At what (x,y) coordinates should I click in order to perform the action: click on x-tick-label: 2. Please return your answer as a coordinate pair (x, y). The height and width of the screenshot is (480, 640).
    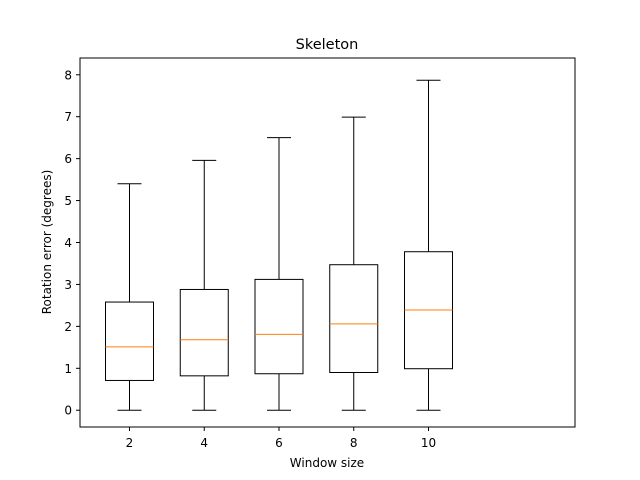
    Looking at the image, I should click on (130, 443).